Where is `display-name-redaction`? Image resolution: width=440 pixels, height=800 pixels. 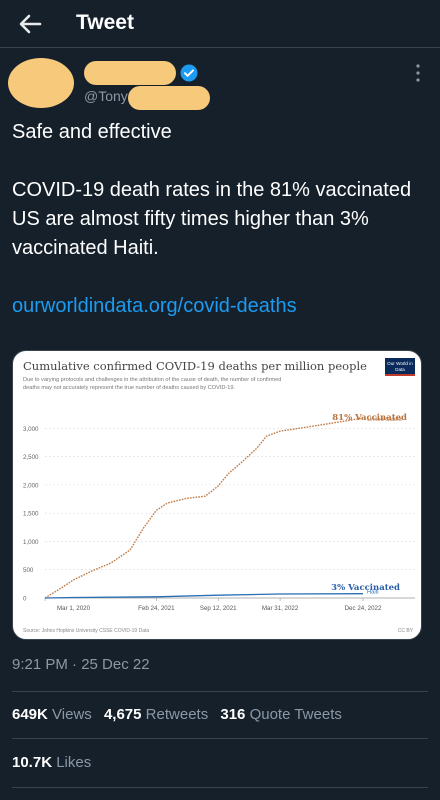
display-name-redaction is located at coordinates (130, 73).